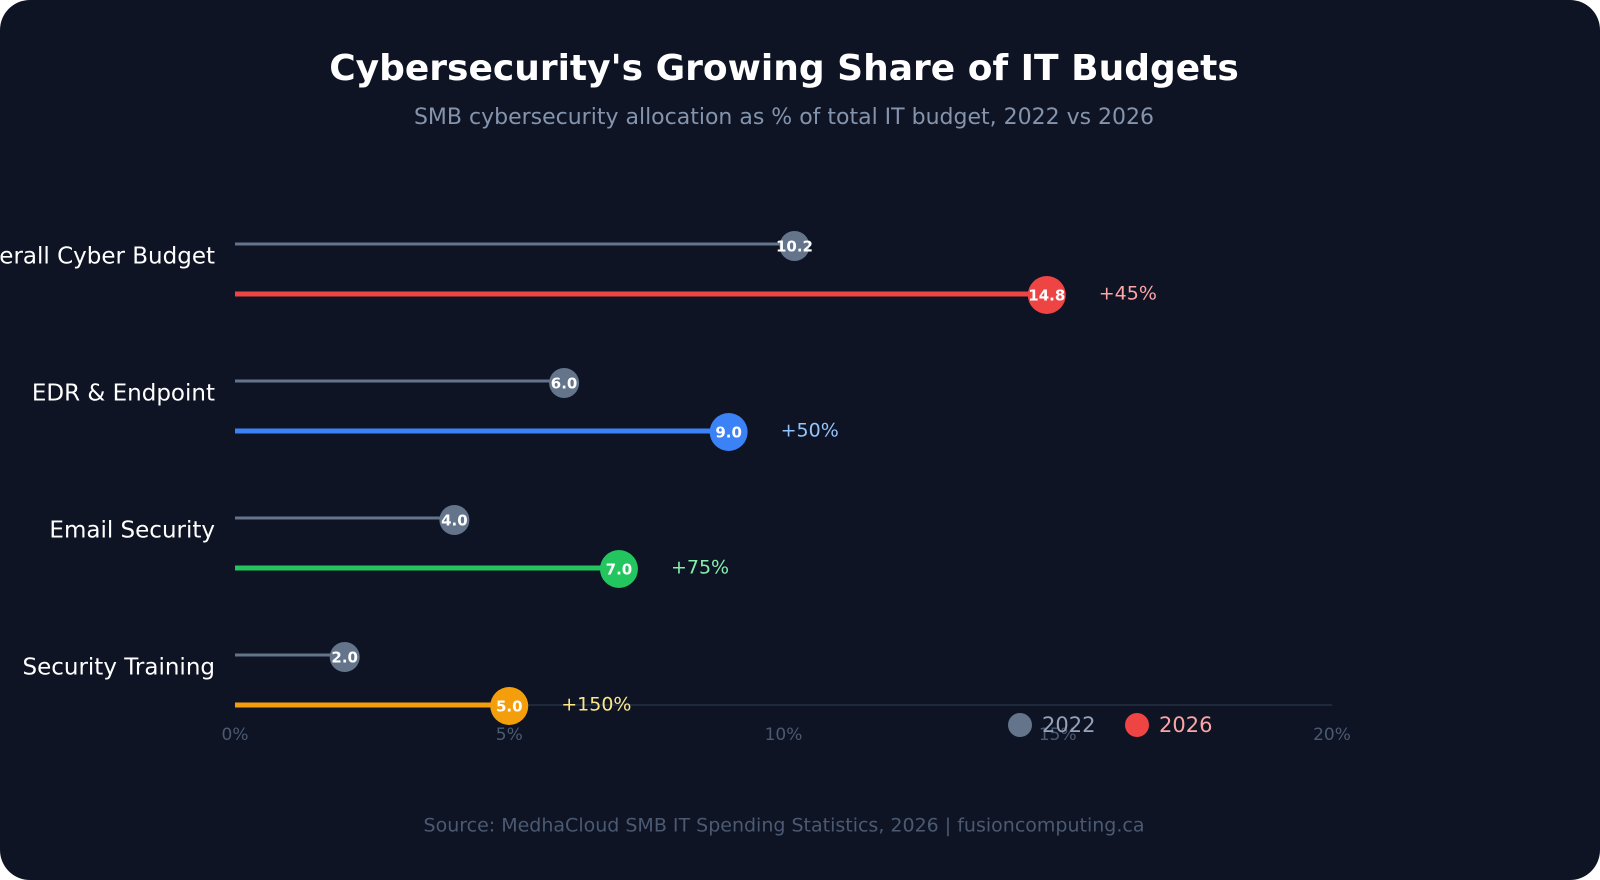 This screenshot has width=1600, height=880. I want to click on value-label: 9.0, so click(728, 433).